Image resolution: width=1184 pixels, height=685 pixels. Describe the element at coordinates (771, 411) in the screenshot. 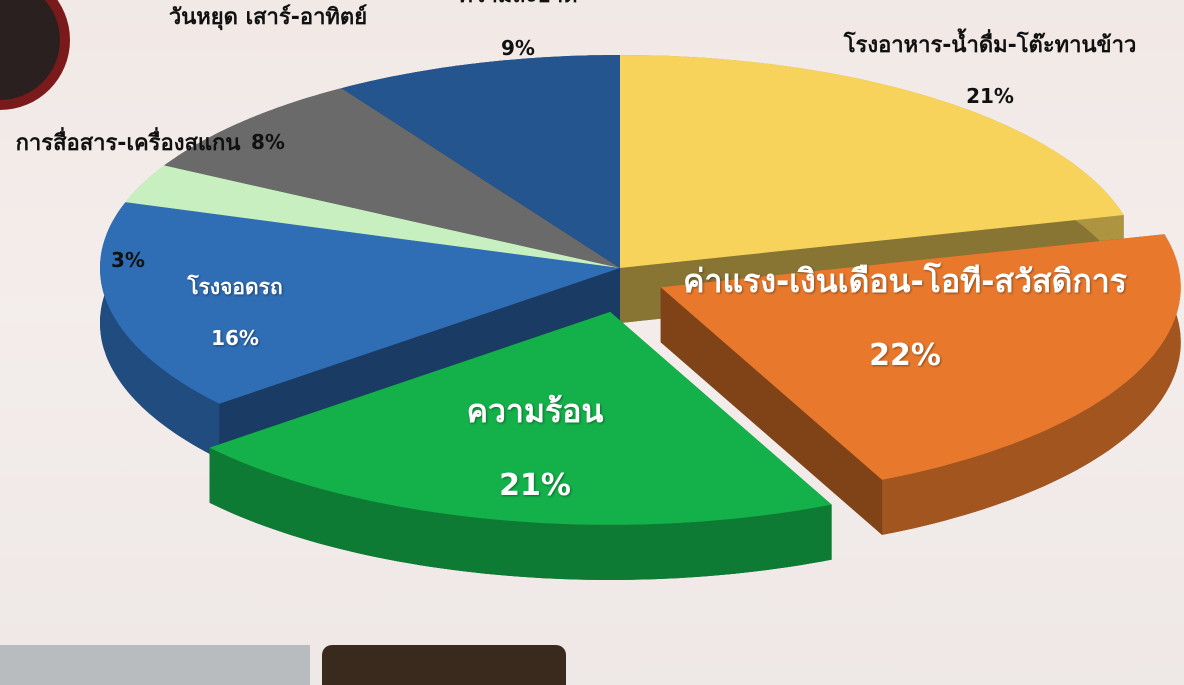

I see `slice-wall` at that location.